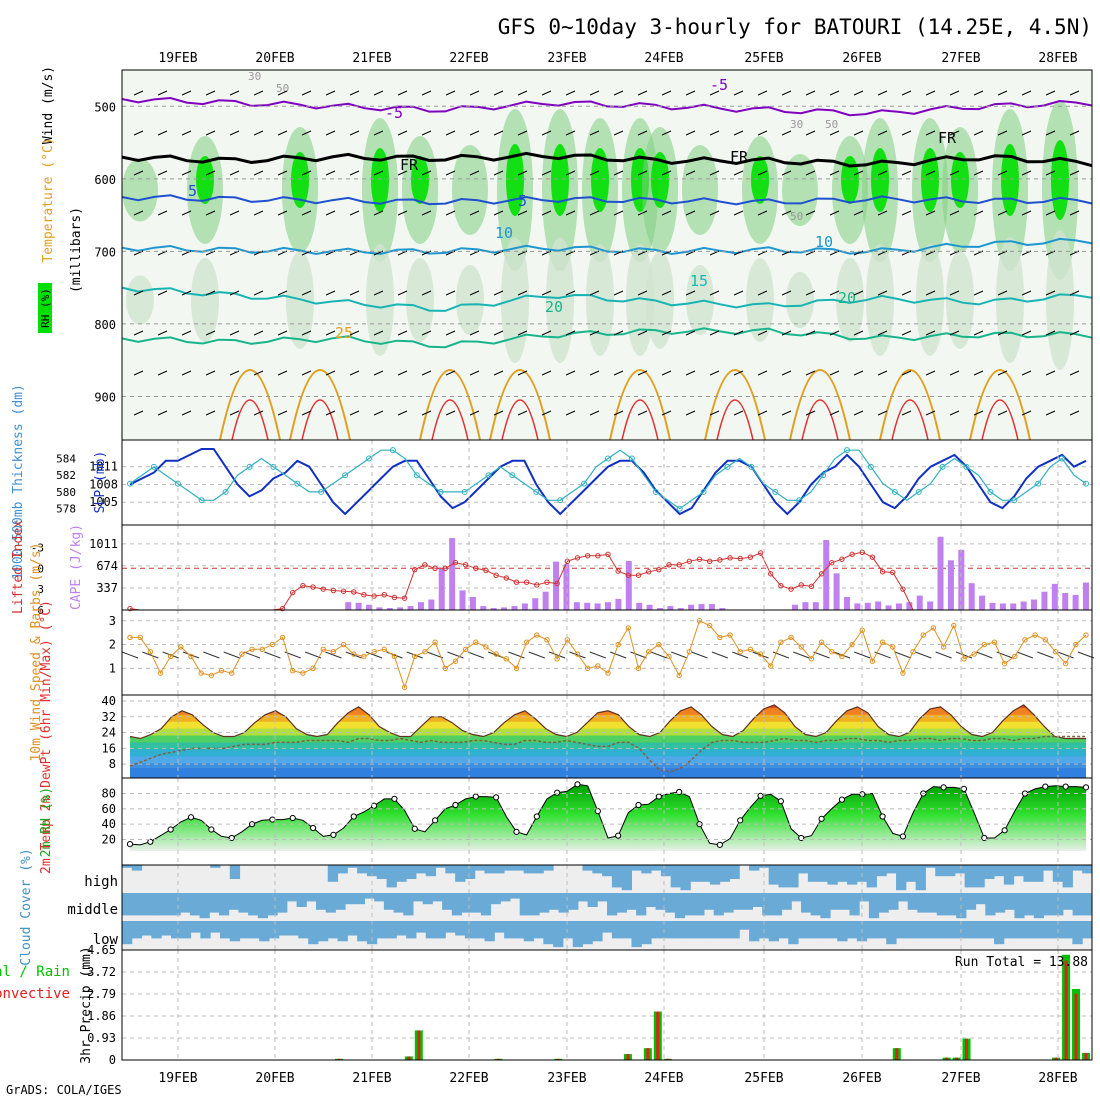 Image resolution: width=1100 pixels, height=1104 pixels. What do you see at coordinates (663, 58) in the screenshot?
I see `date-label-top: 24FEB` at bounding box center [663, 58].